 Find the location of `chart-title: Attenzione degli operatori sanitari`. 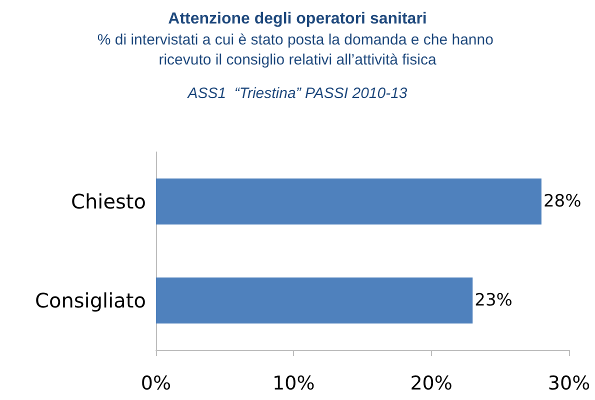

chart-title: Attenzione degli operatori sanitari is located at coordinates (297, 19).